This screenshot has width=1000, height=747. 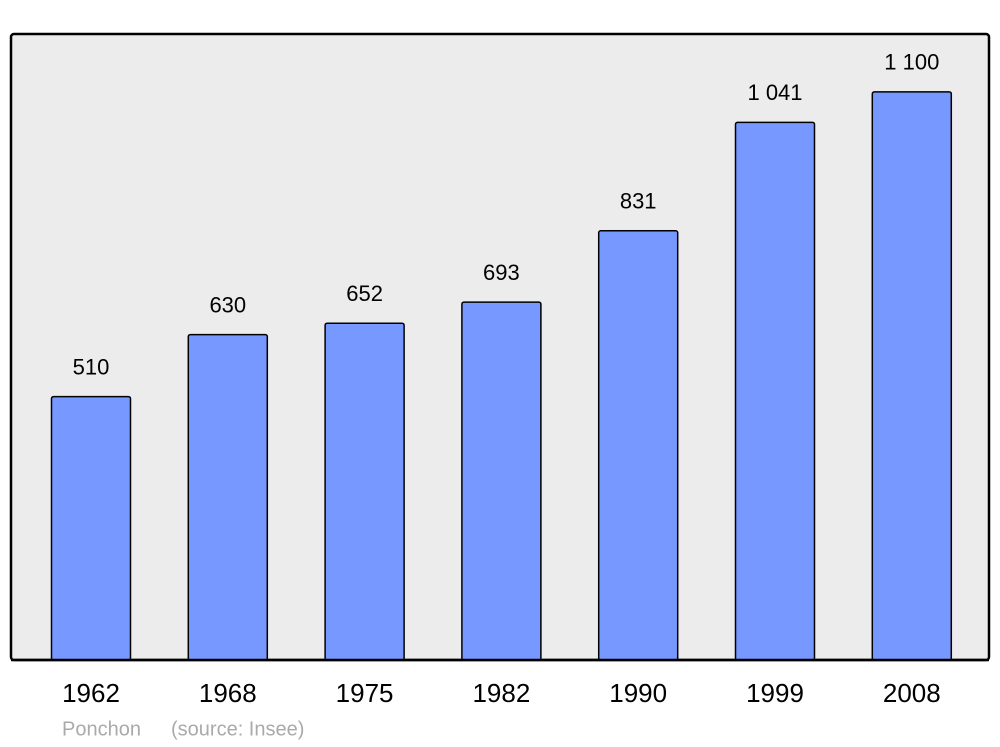 What do you see at coordinates (101, 729) in the screenshot?
I see `credit: Ponchon` at bounding box center [101, 729].